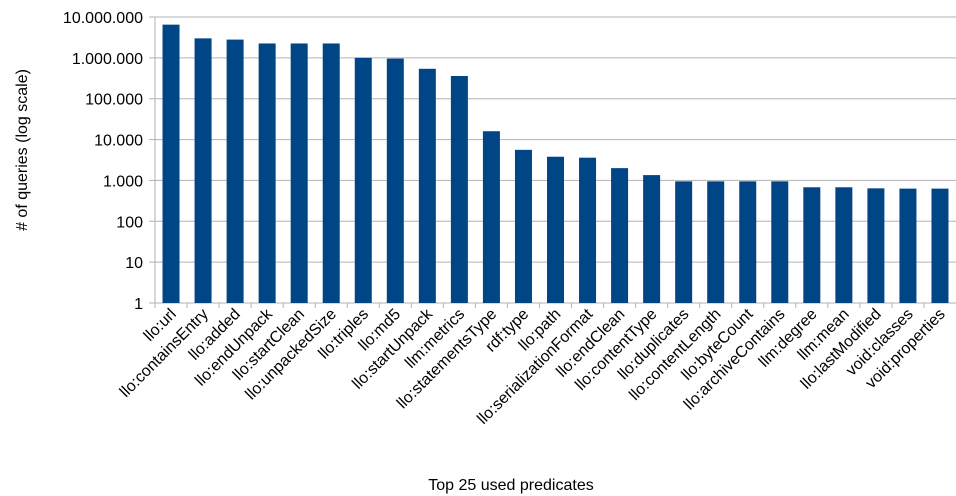 This screenshot has height=496, width=956. Describe the element at coordinates (171, 163) in the screenshot. I see `bar-llo-url` at that location.